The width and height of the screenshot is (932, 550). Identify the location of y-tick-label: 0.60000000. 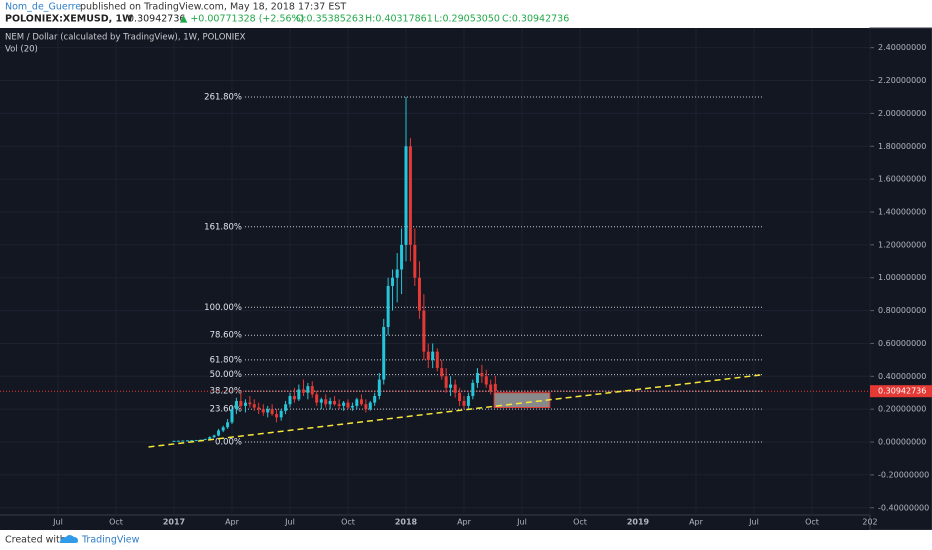
(902, 343).